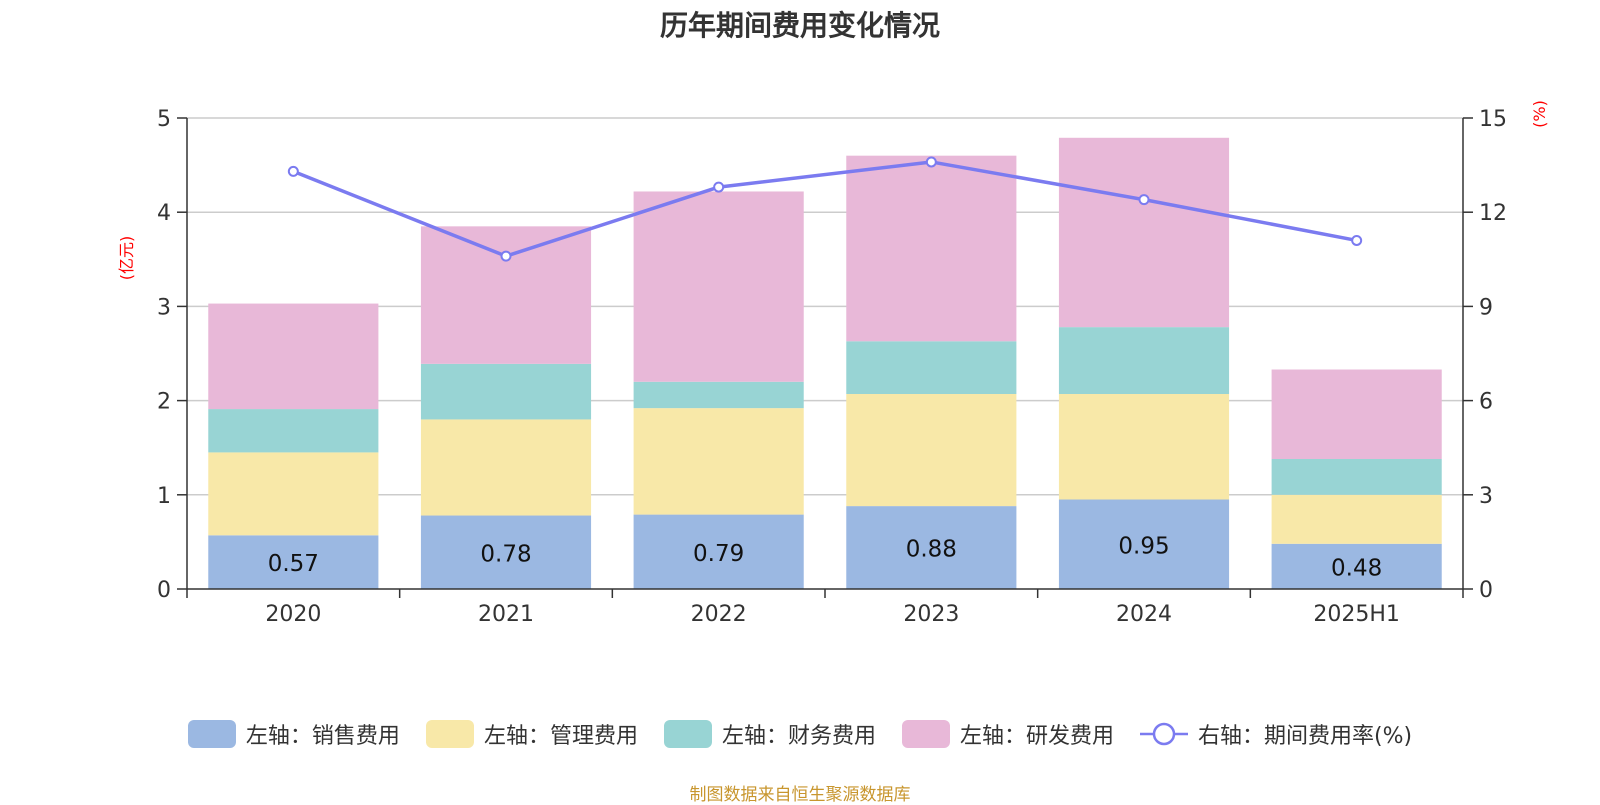 The image size is (1600, 805). I want to click on left-tick-label: 5, so click(164, 119).